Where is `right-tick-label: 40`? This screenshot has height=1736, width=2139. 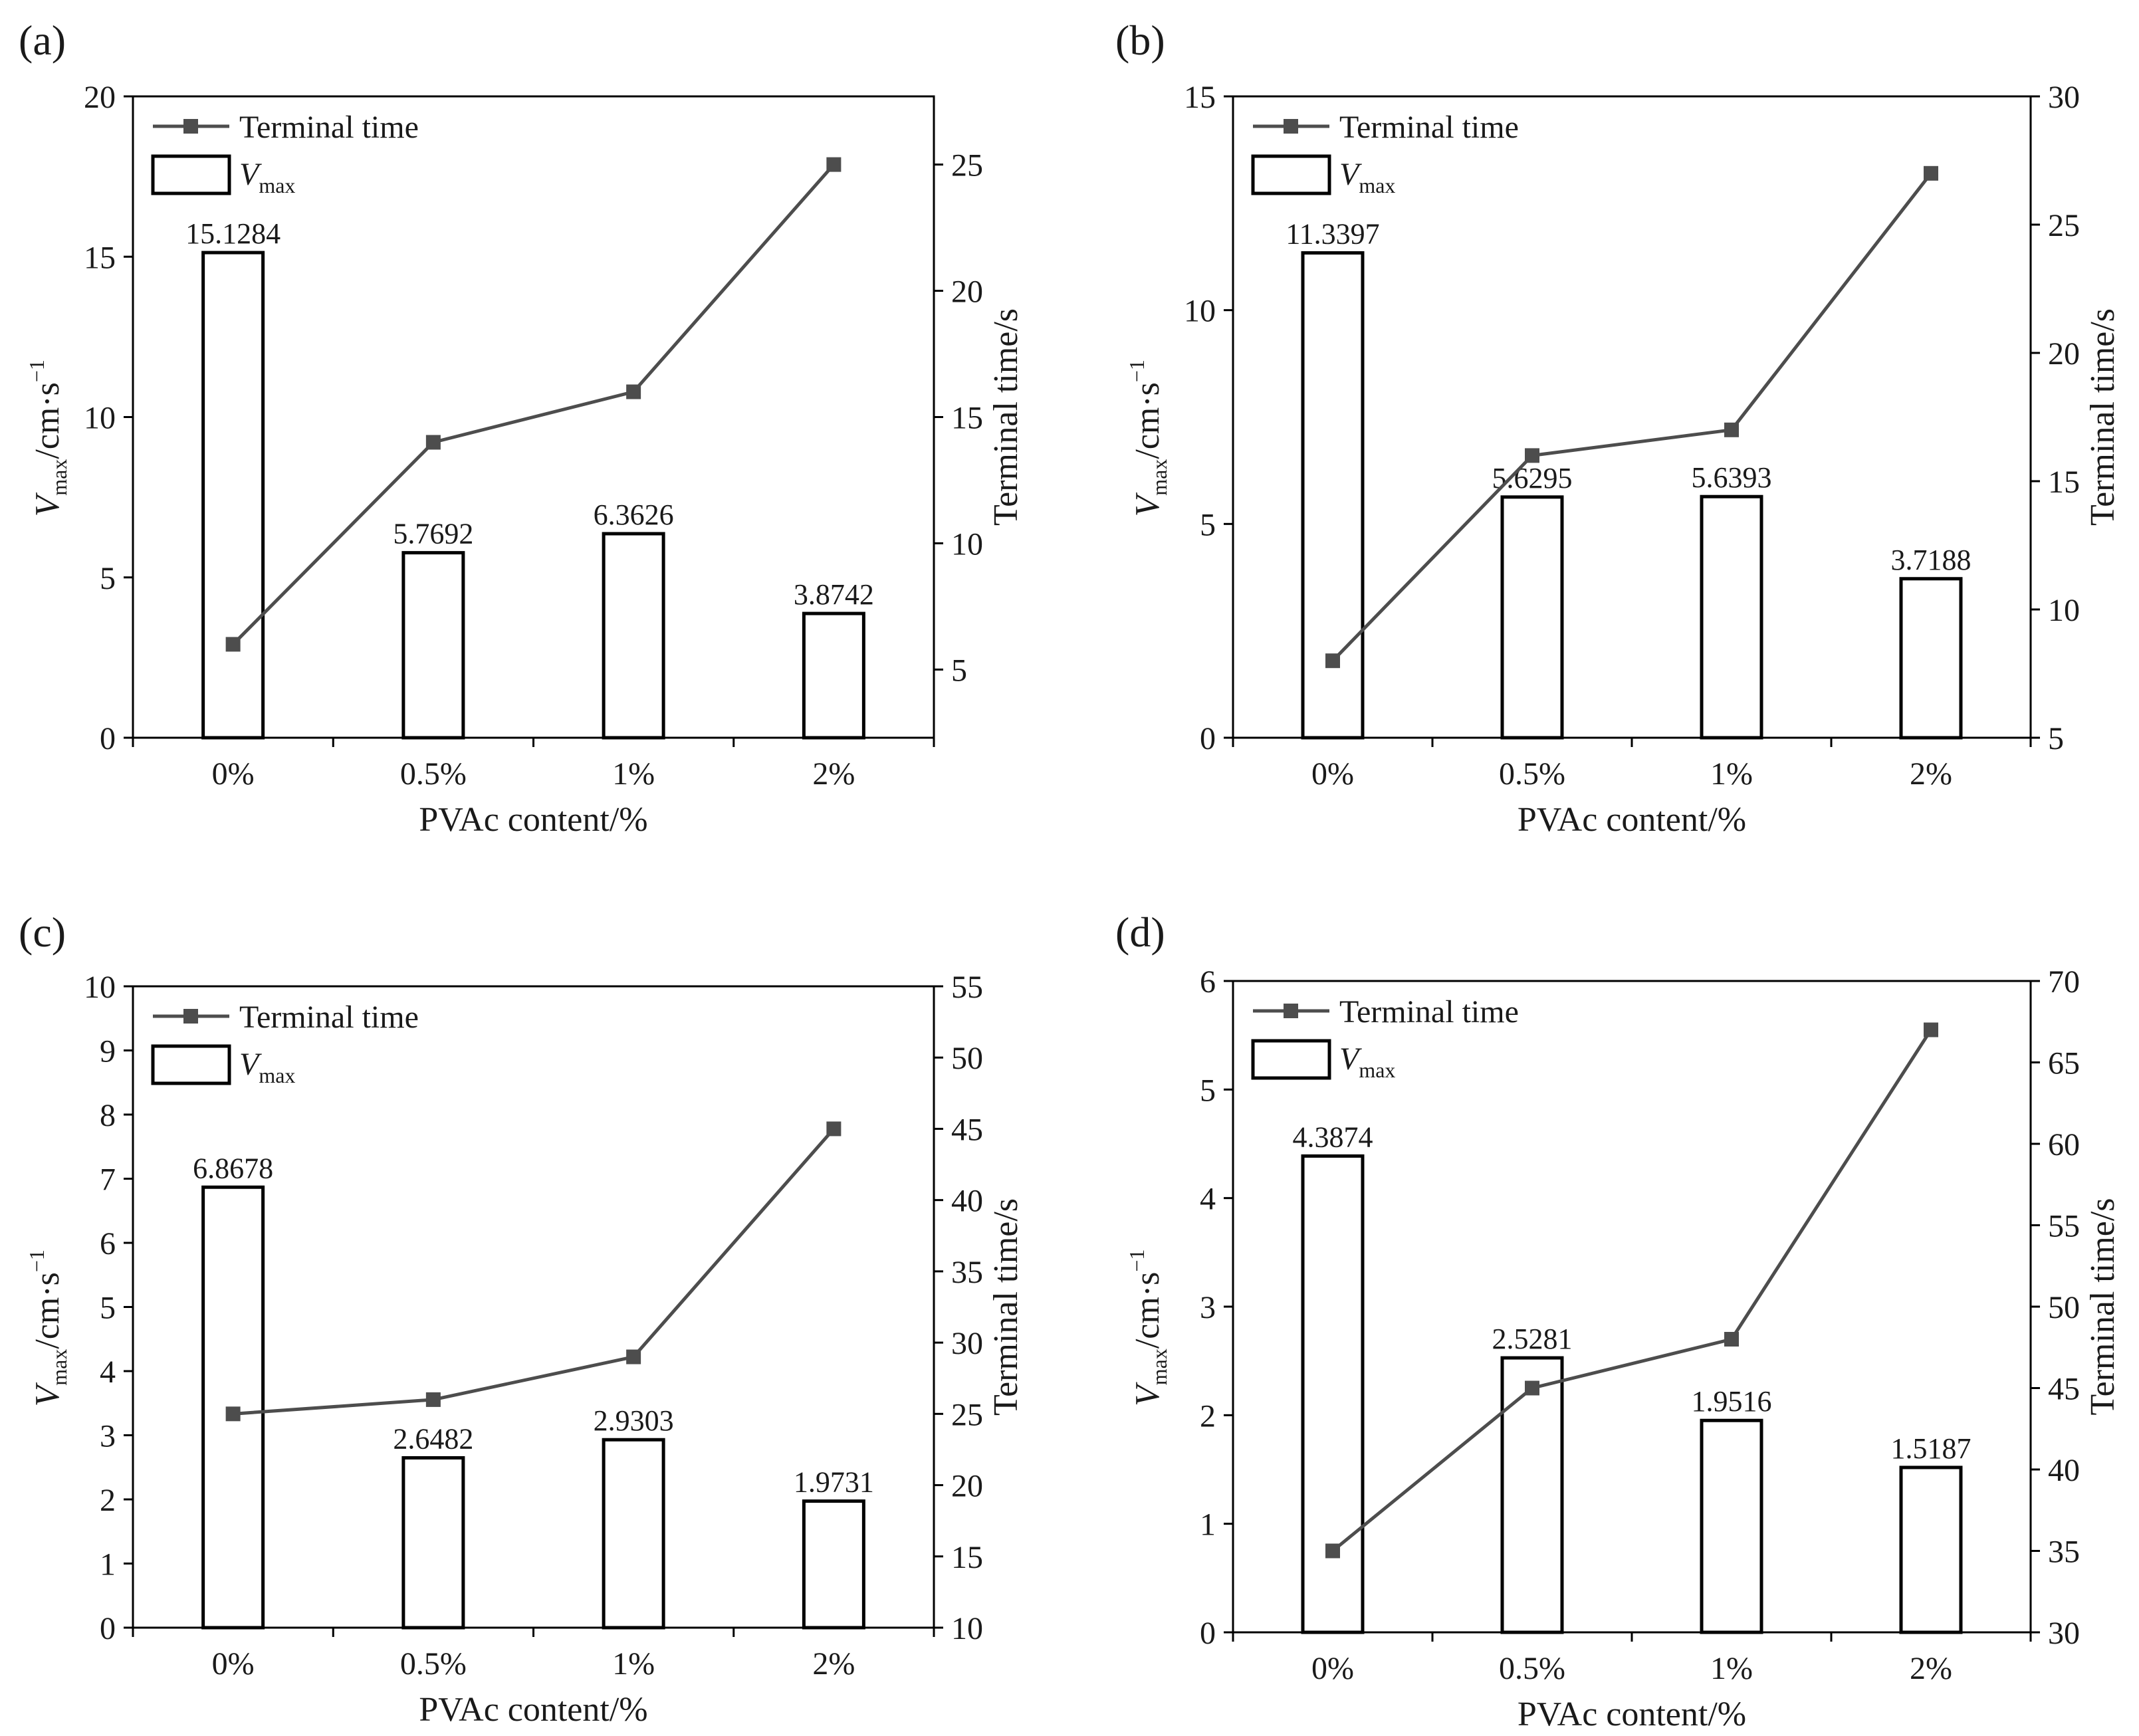 right-tick-label: 40 is located at coordinates (2064, 1471).